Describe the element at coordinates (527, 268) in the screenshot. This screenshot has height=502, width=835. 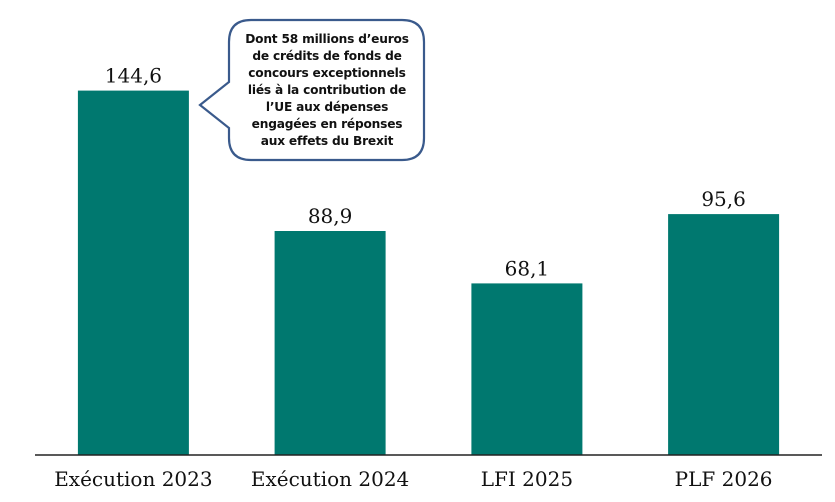
I see `value-label-3: 68,1` at that location.